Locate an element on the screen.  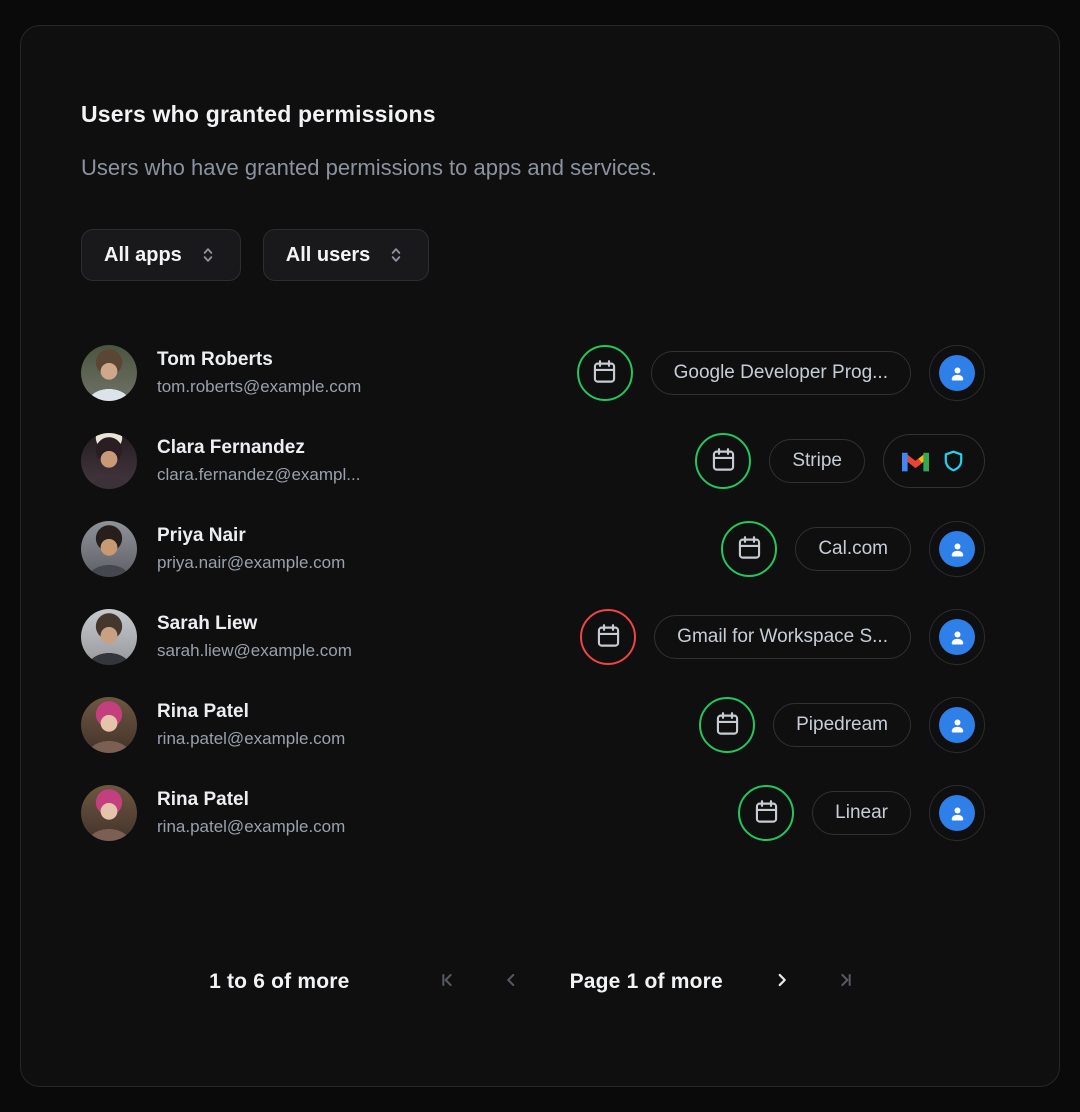
app-badge-label: Pipedream is located at coordinates (842, 724).